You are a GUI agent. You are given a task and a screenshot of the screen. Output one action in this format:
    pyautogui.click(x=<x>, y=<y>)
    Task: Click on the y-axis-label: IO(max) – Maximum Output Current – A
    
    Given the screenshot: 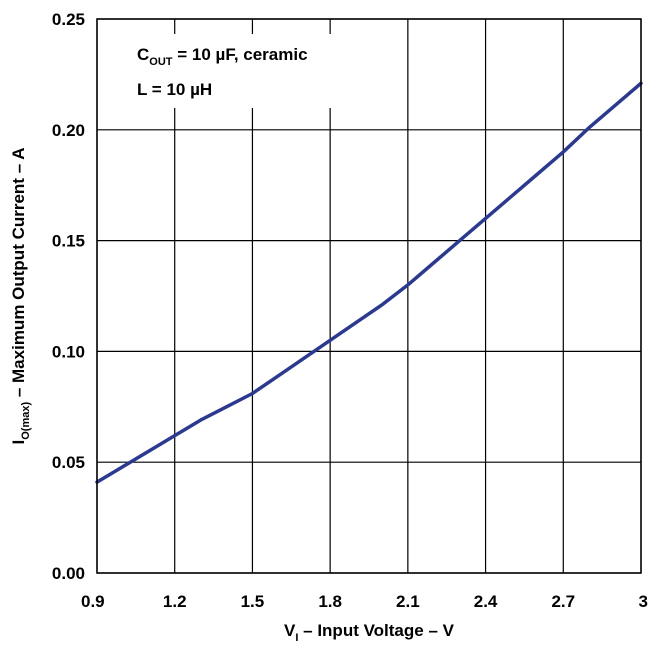 What is the action you would take?
    pyautogui.click(x=20, y=295)
    